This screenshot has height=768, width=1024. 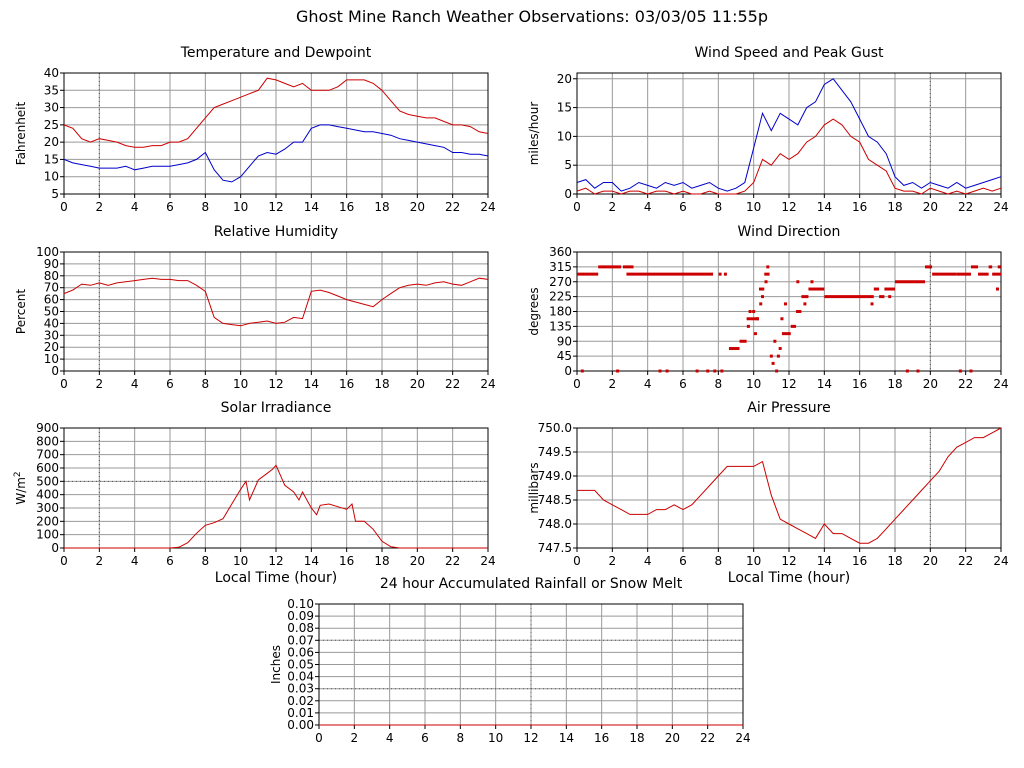 I want to click on chart-title: Air Pressure, so click(x=788, y=408).